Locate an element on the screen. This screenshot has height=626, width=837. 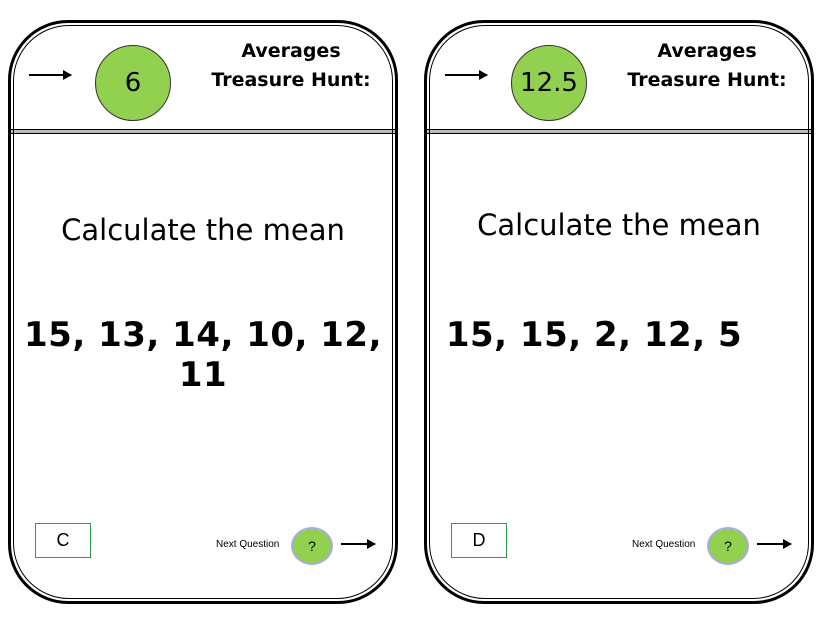
previous-answer: 12.5 is located at coordinates (549, 83).